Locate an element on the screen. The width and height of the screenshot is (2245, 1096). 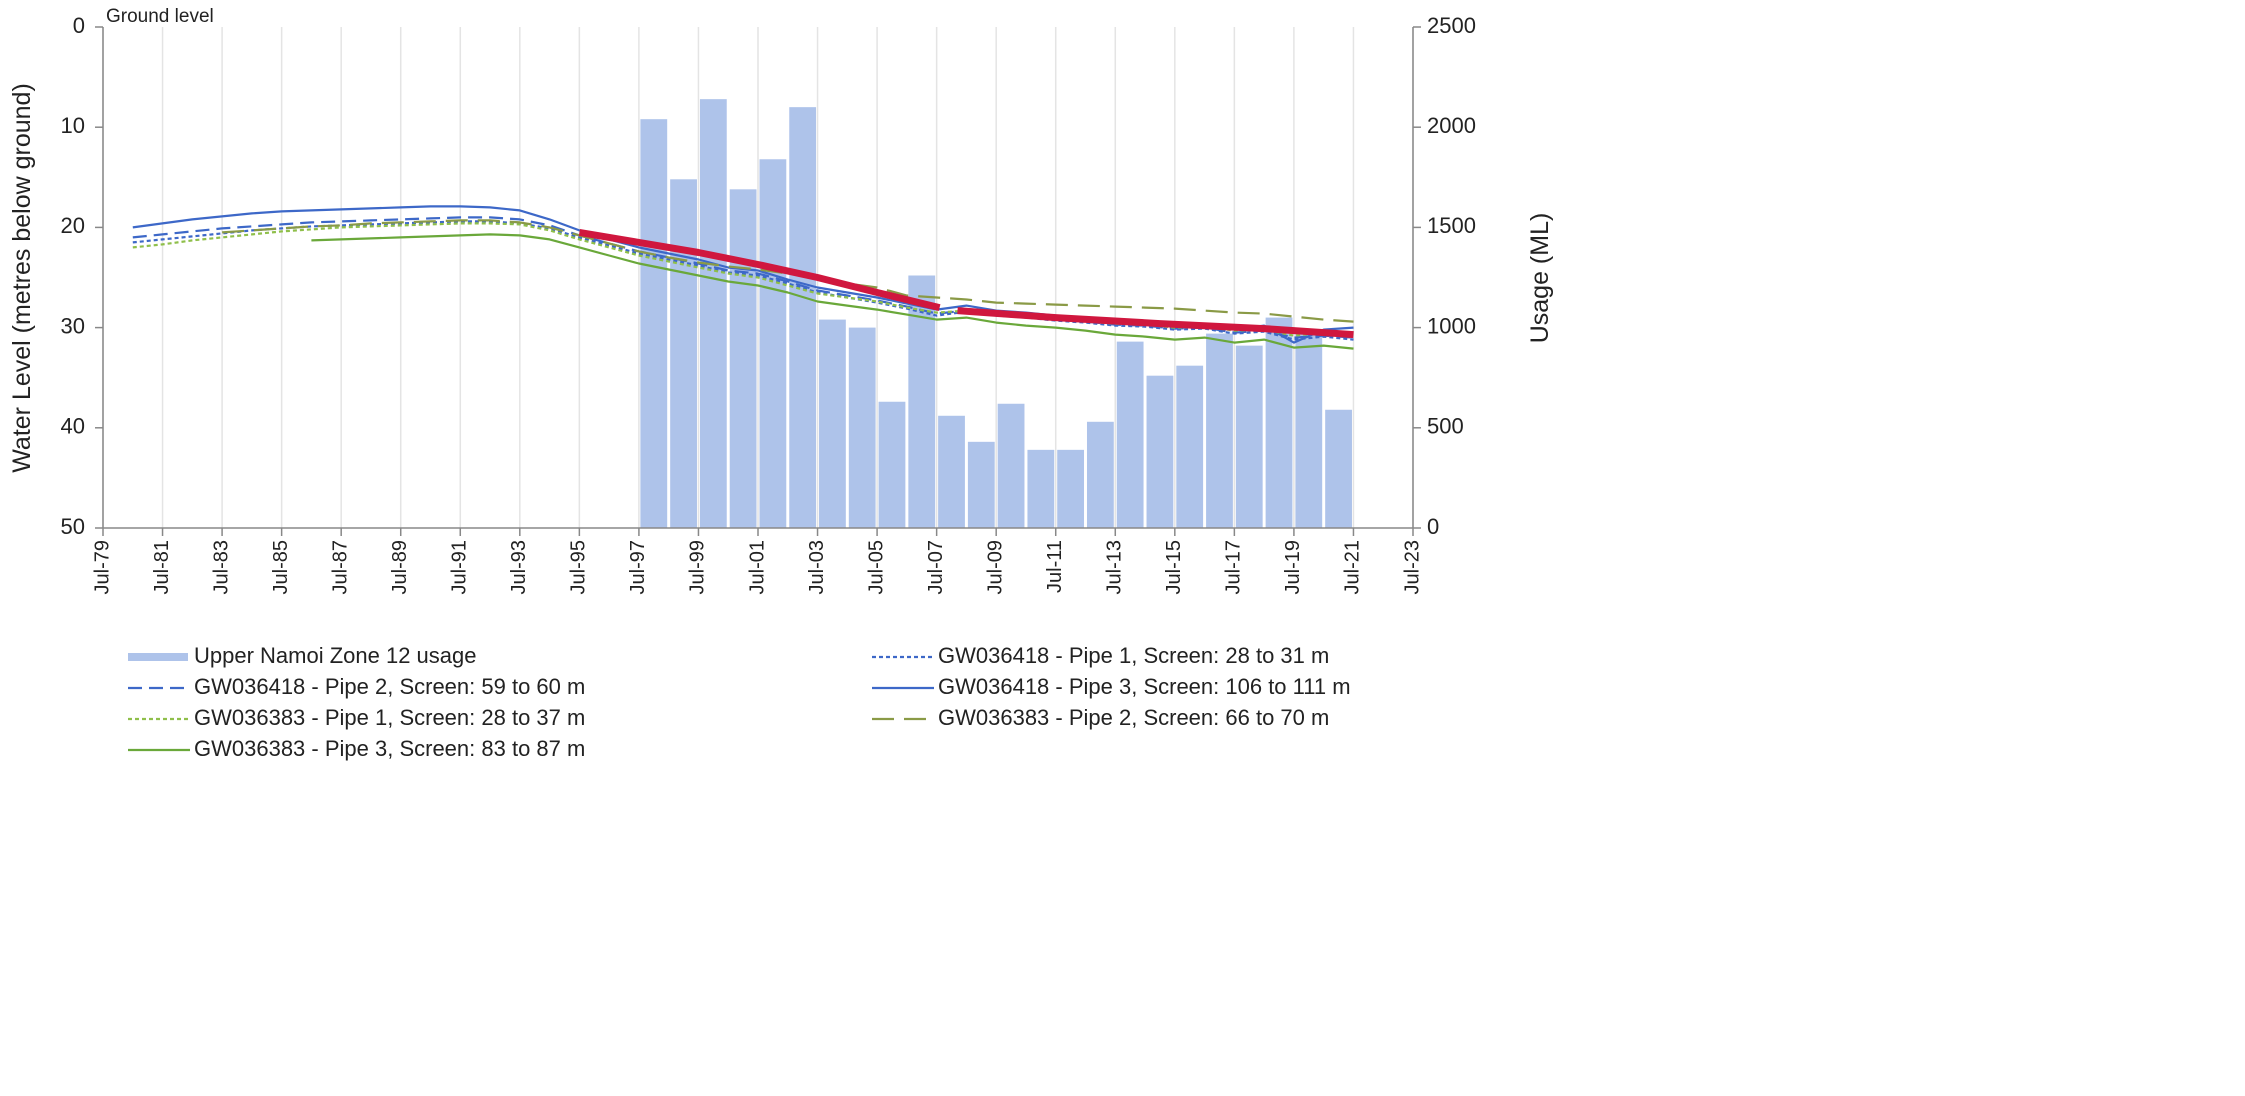
y2-tick-label: 2500 is located at coordinates (1451, 25).